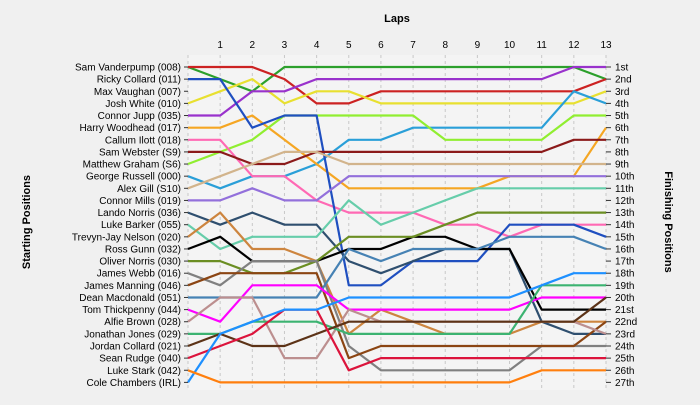 This screenshot has width=700, height=405. What do you see at coordinates (626, 322) in the screenshot?
I see `finishing-position-label: 22nd` at bounding box center [626, 322].